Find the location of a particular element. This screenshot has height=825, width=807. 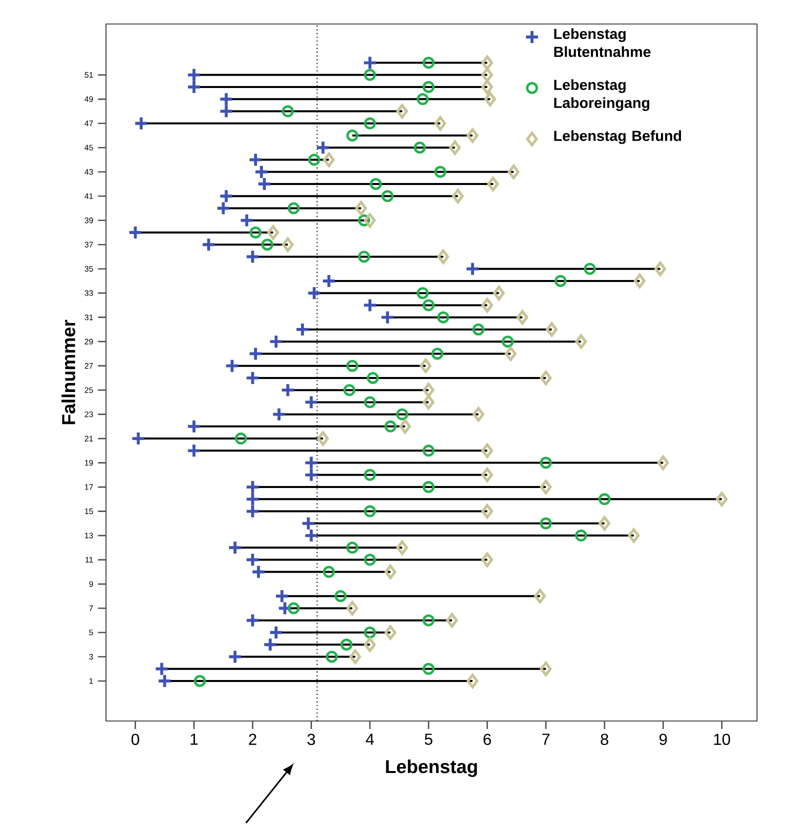

x-tick-label: 8 is located at coordinates (604, 740).